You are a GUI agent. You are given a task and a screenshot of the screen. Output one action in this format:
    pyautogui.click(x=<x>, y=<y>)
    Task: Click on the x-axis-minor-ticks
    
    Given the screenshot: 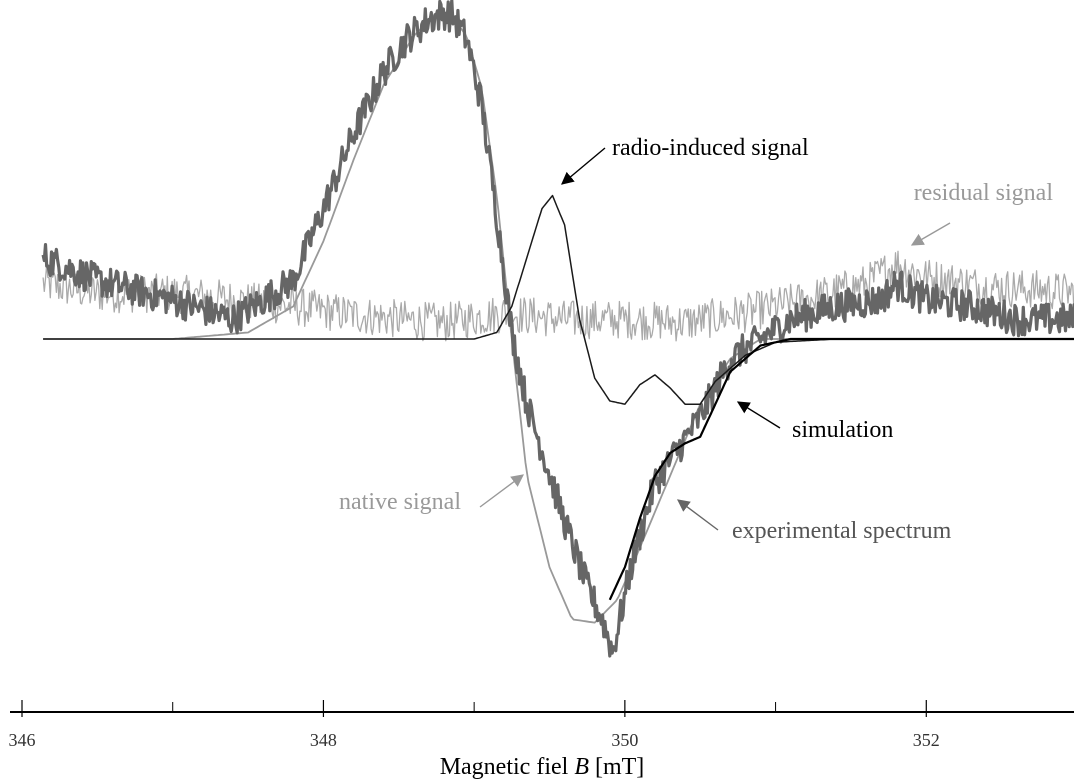 What is the action you would take?
    pyautogui.click(x=474, y=707)
    